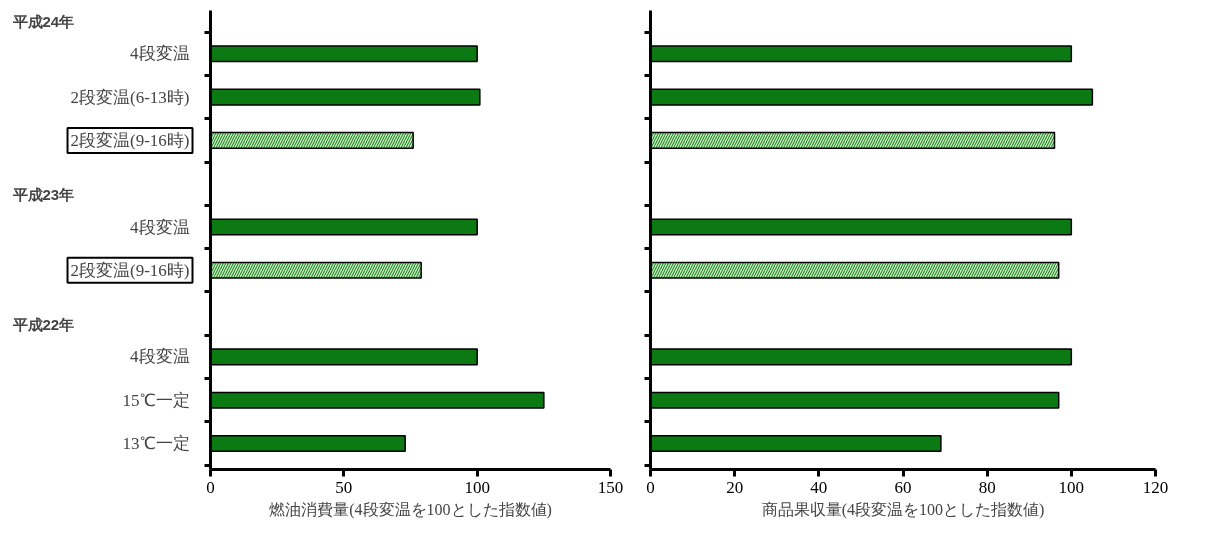 The width and height of the screenshot is (1205, 535). I want to click on x-tick-label: 20, so click(735, 487).